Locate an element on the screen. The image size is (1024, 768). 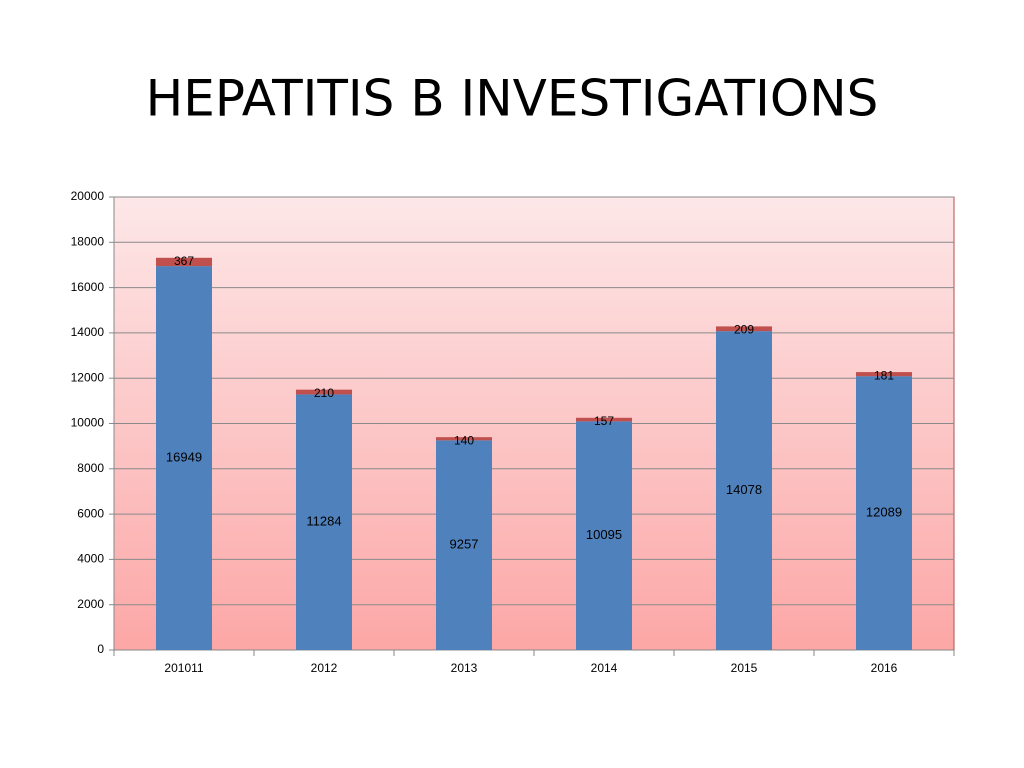
data-label: 140 is located at coordinates (464, 440).